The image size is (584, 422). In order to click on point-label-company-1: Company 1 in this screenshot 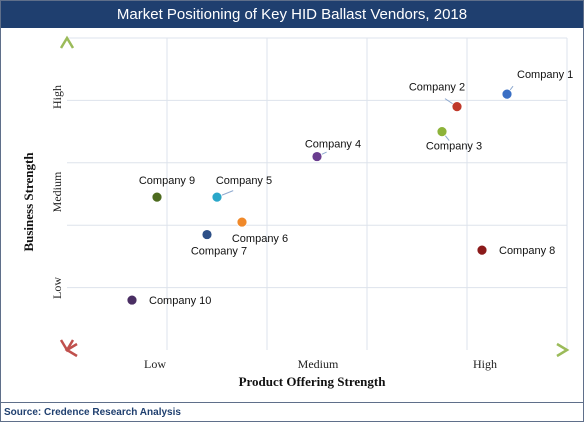, I will do `click(545, 75)`.